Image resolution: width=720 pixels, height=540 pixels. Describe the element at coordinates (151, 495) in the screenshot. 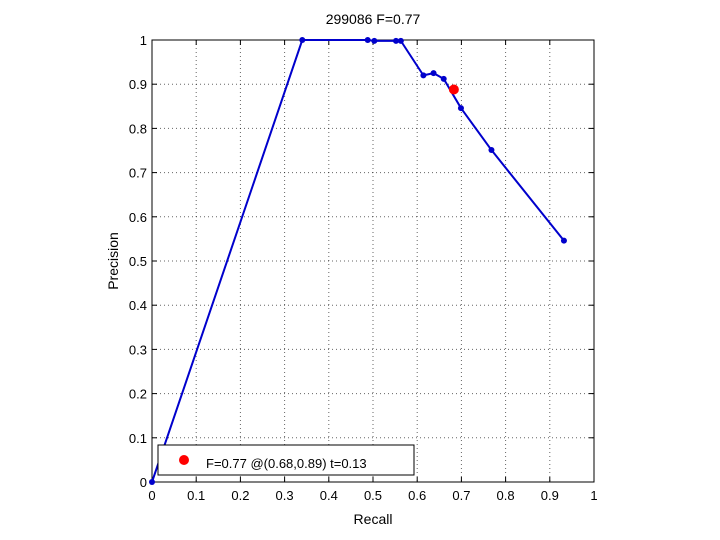

I see `x-tick-label: 0` at that location.